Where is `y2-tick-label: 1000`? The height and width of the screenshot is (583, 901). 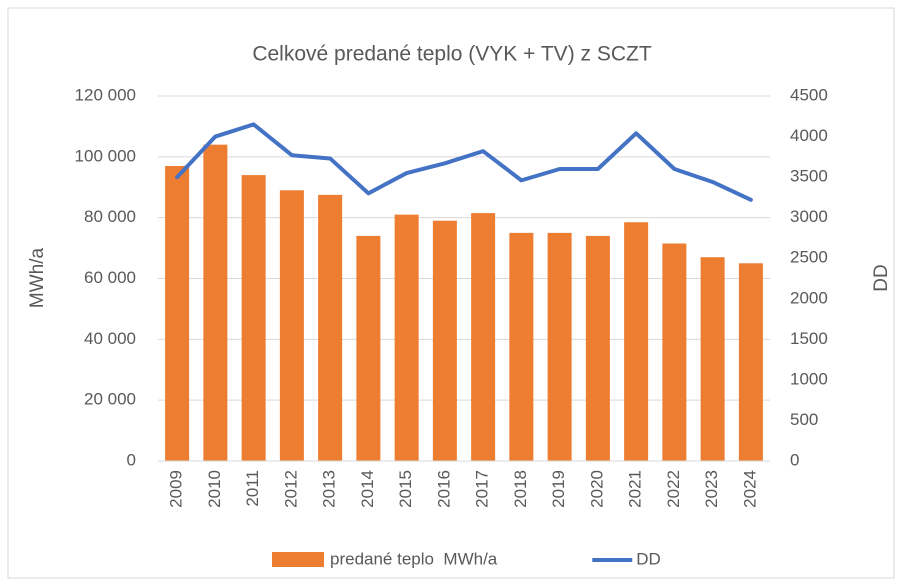 y2-tick-label: 1000 is located at coordinates (809, 378).